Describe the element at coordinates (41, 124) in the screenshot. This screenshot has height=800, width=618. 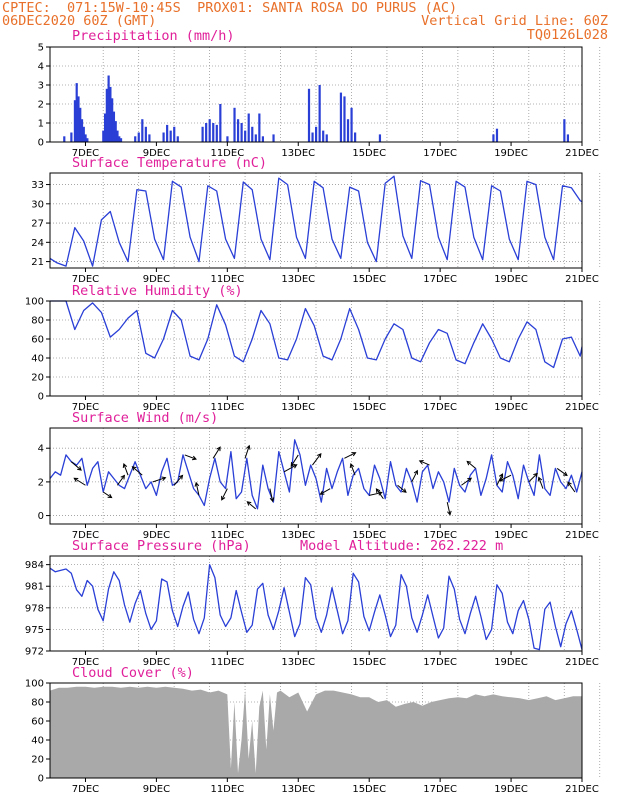
I see `precipitation-ytick-label: 1` at that location.